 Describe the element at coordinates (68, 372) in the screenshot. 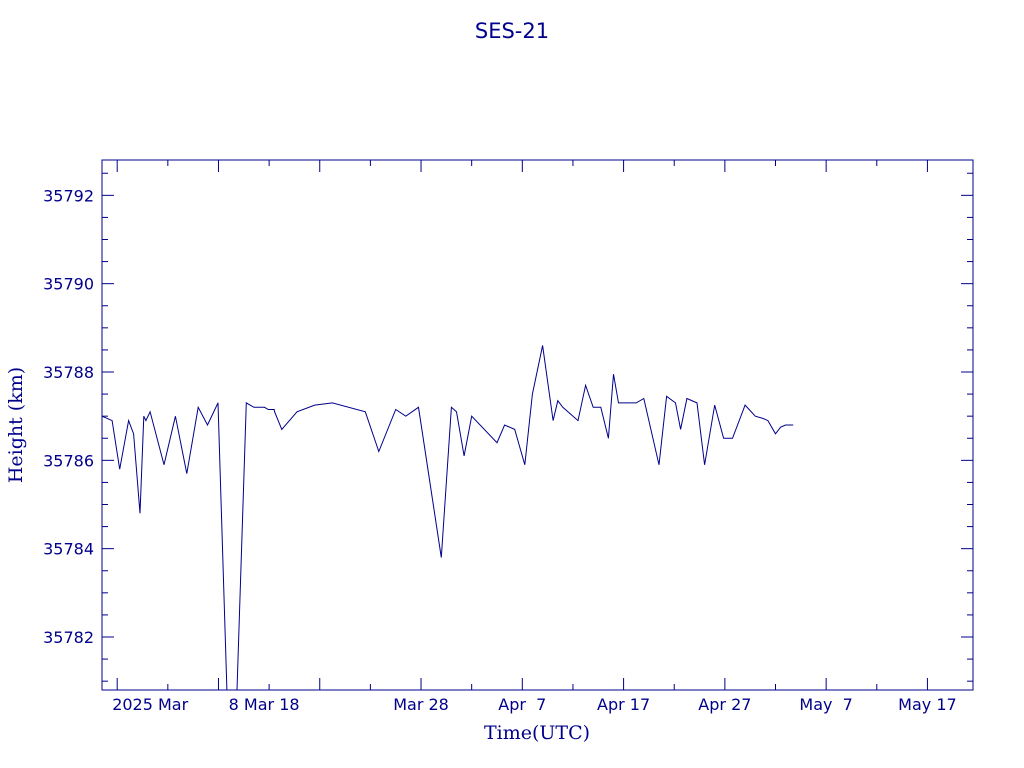

I see `y-tick-label: 35788` at that location.